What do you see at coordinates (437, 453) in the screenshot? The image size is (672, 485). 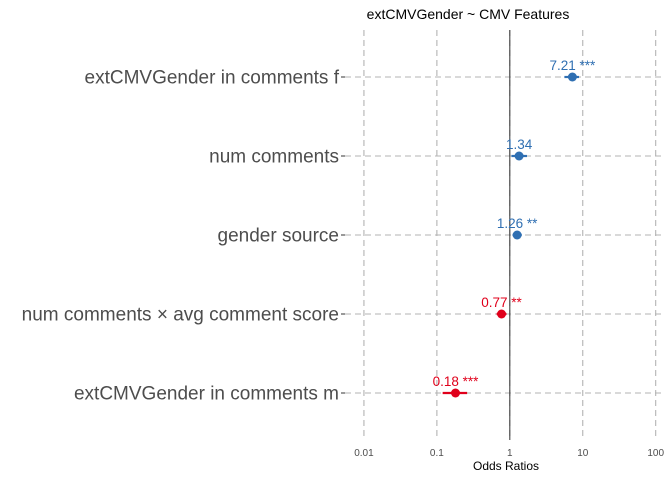 I see `x-tick-label: 0.1` at bounding box center [437, 453].